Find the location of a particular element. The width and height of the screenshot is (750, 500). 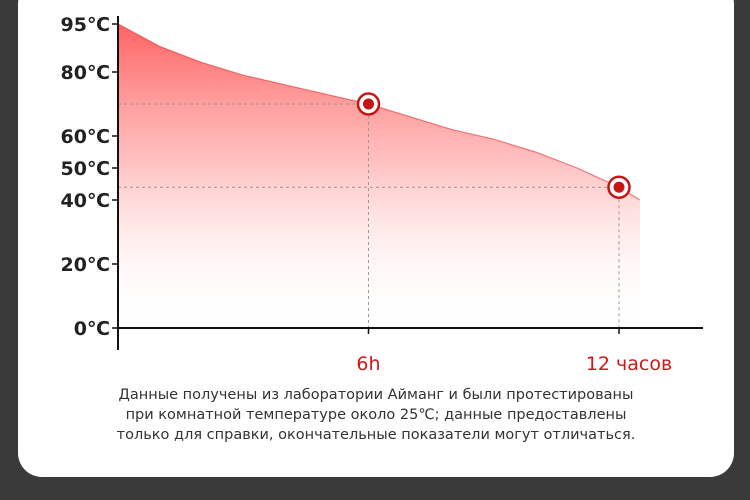

y-tick-label: 40℃ is located at coordinates (85, 201).